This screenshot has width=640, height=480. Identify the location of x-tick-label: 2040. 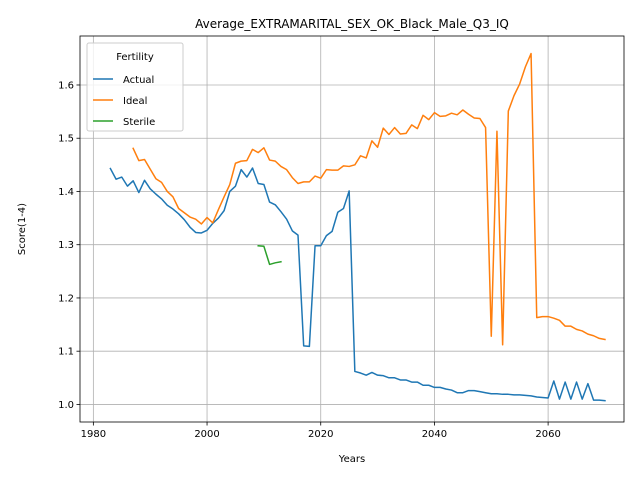
(434, 434).